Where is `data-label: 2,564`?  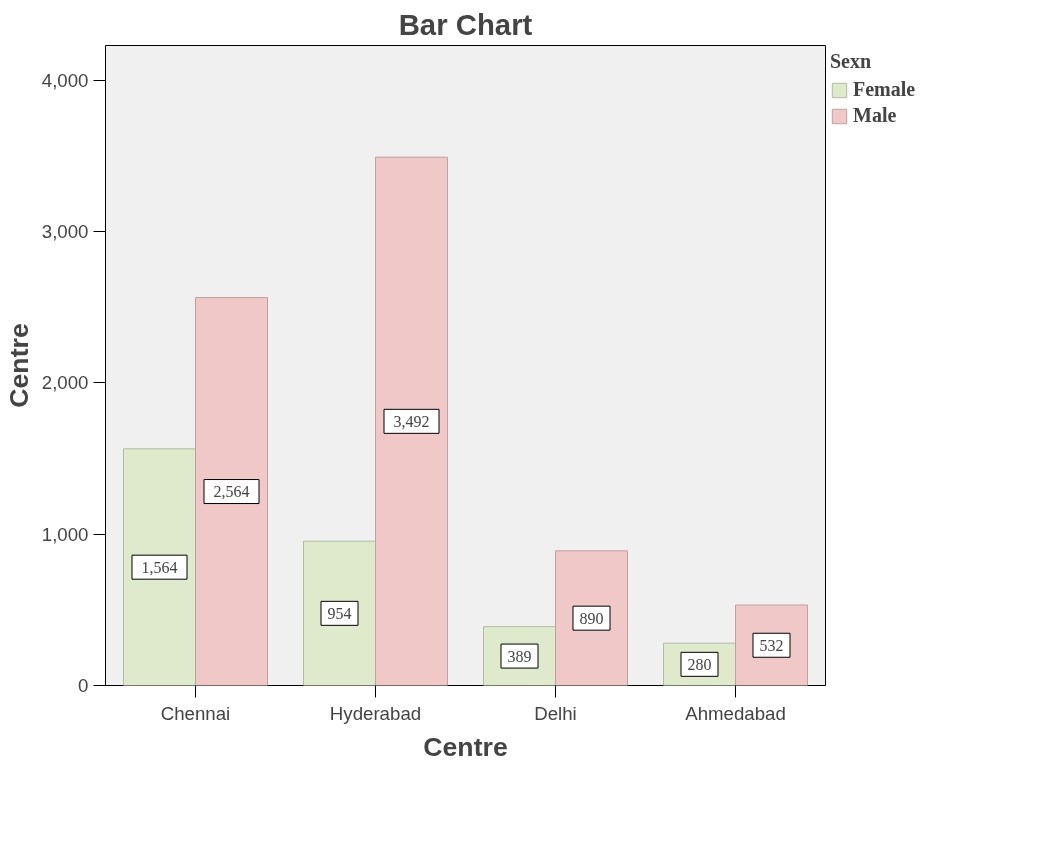
data-label: 2,564 is located at coordinates (231, 492).